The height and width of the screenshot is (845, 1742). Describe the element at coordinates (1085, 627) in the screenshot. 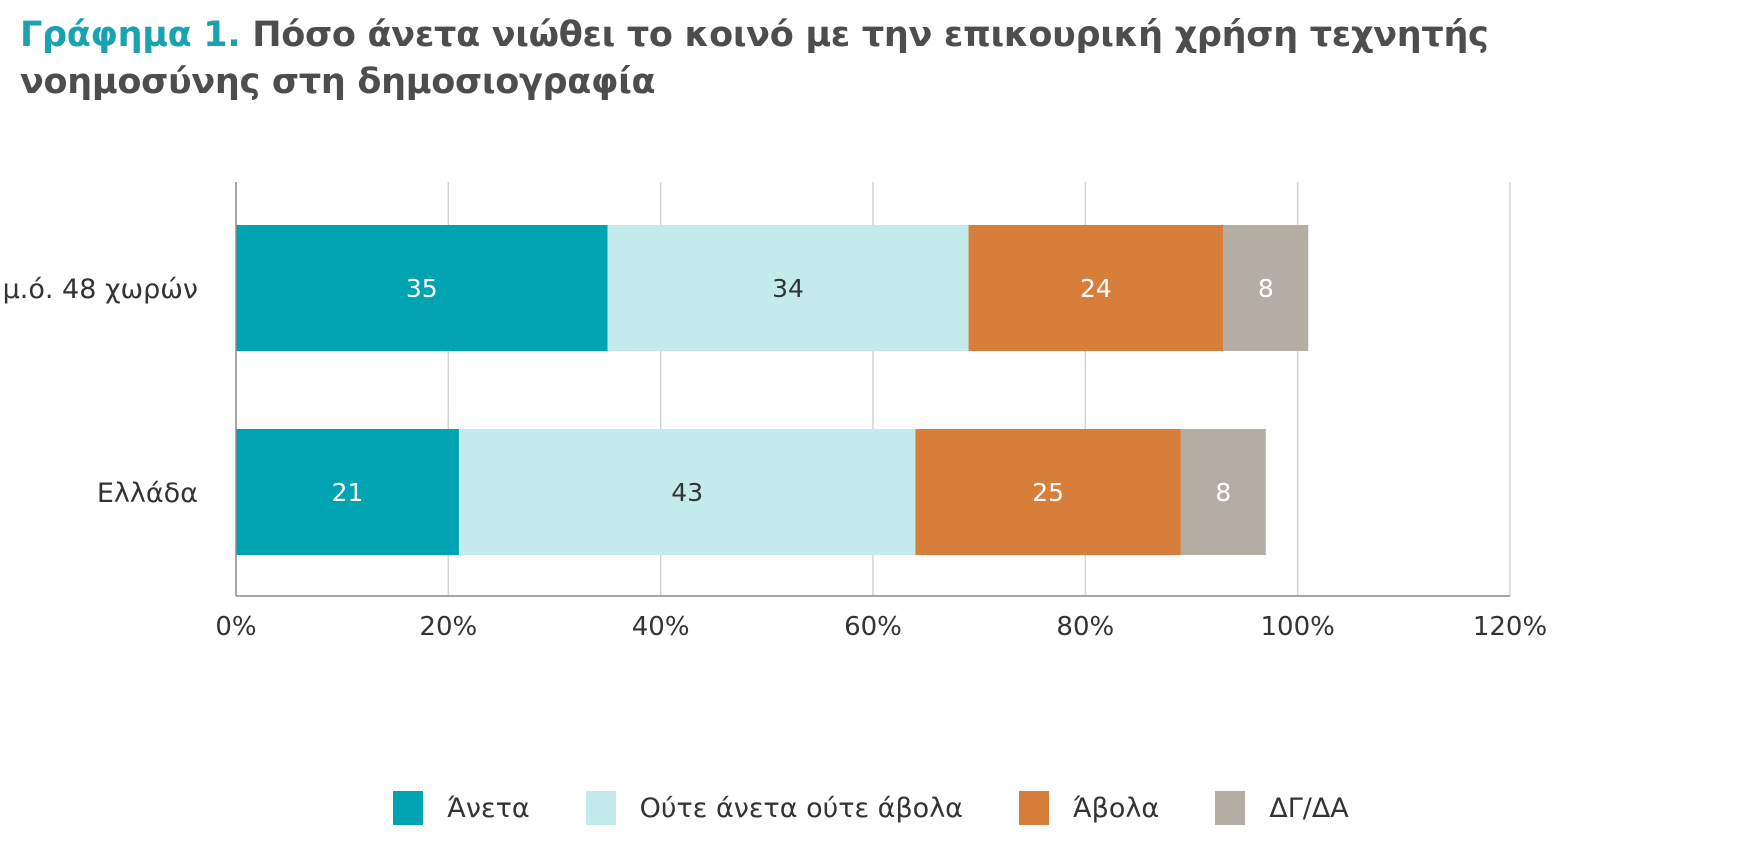

I see `x-tick-label: 80%` at that location.